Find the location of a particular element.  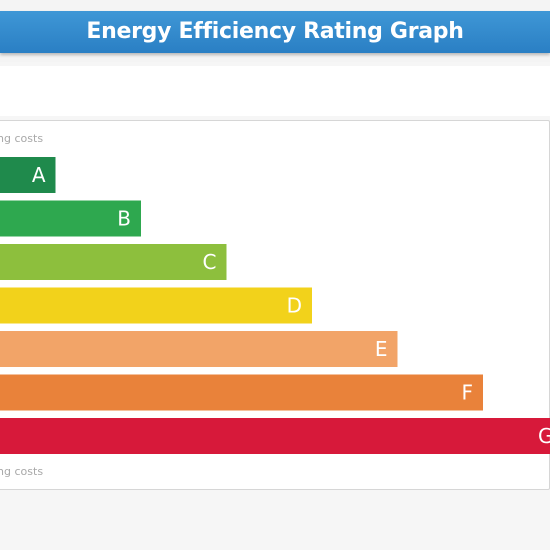

page-title: Energy Efficiency Rating Graph is located at coordinates (275, 31).